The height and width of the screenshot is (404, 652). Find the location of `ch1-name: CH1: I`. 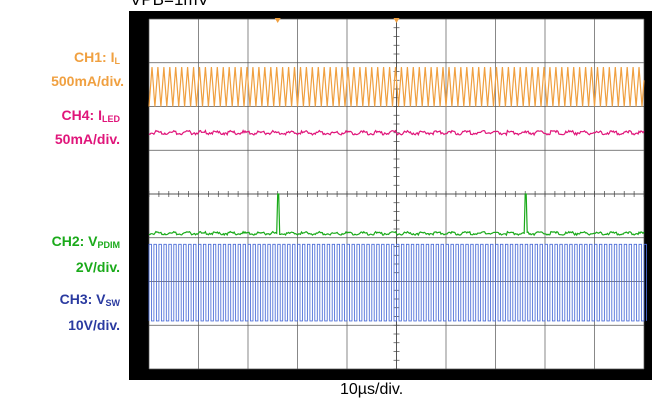

ch1-name: CH1: I is located at coordinates (94, 57).